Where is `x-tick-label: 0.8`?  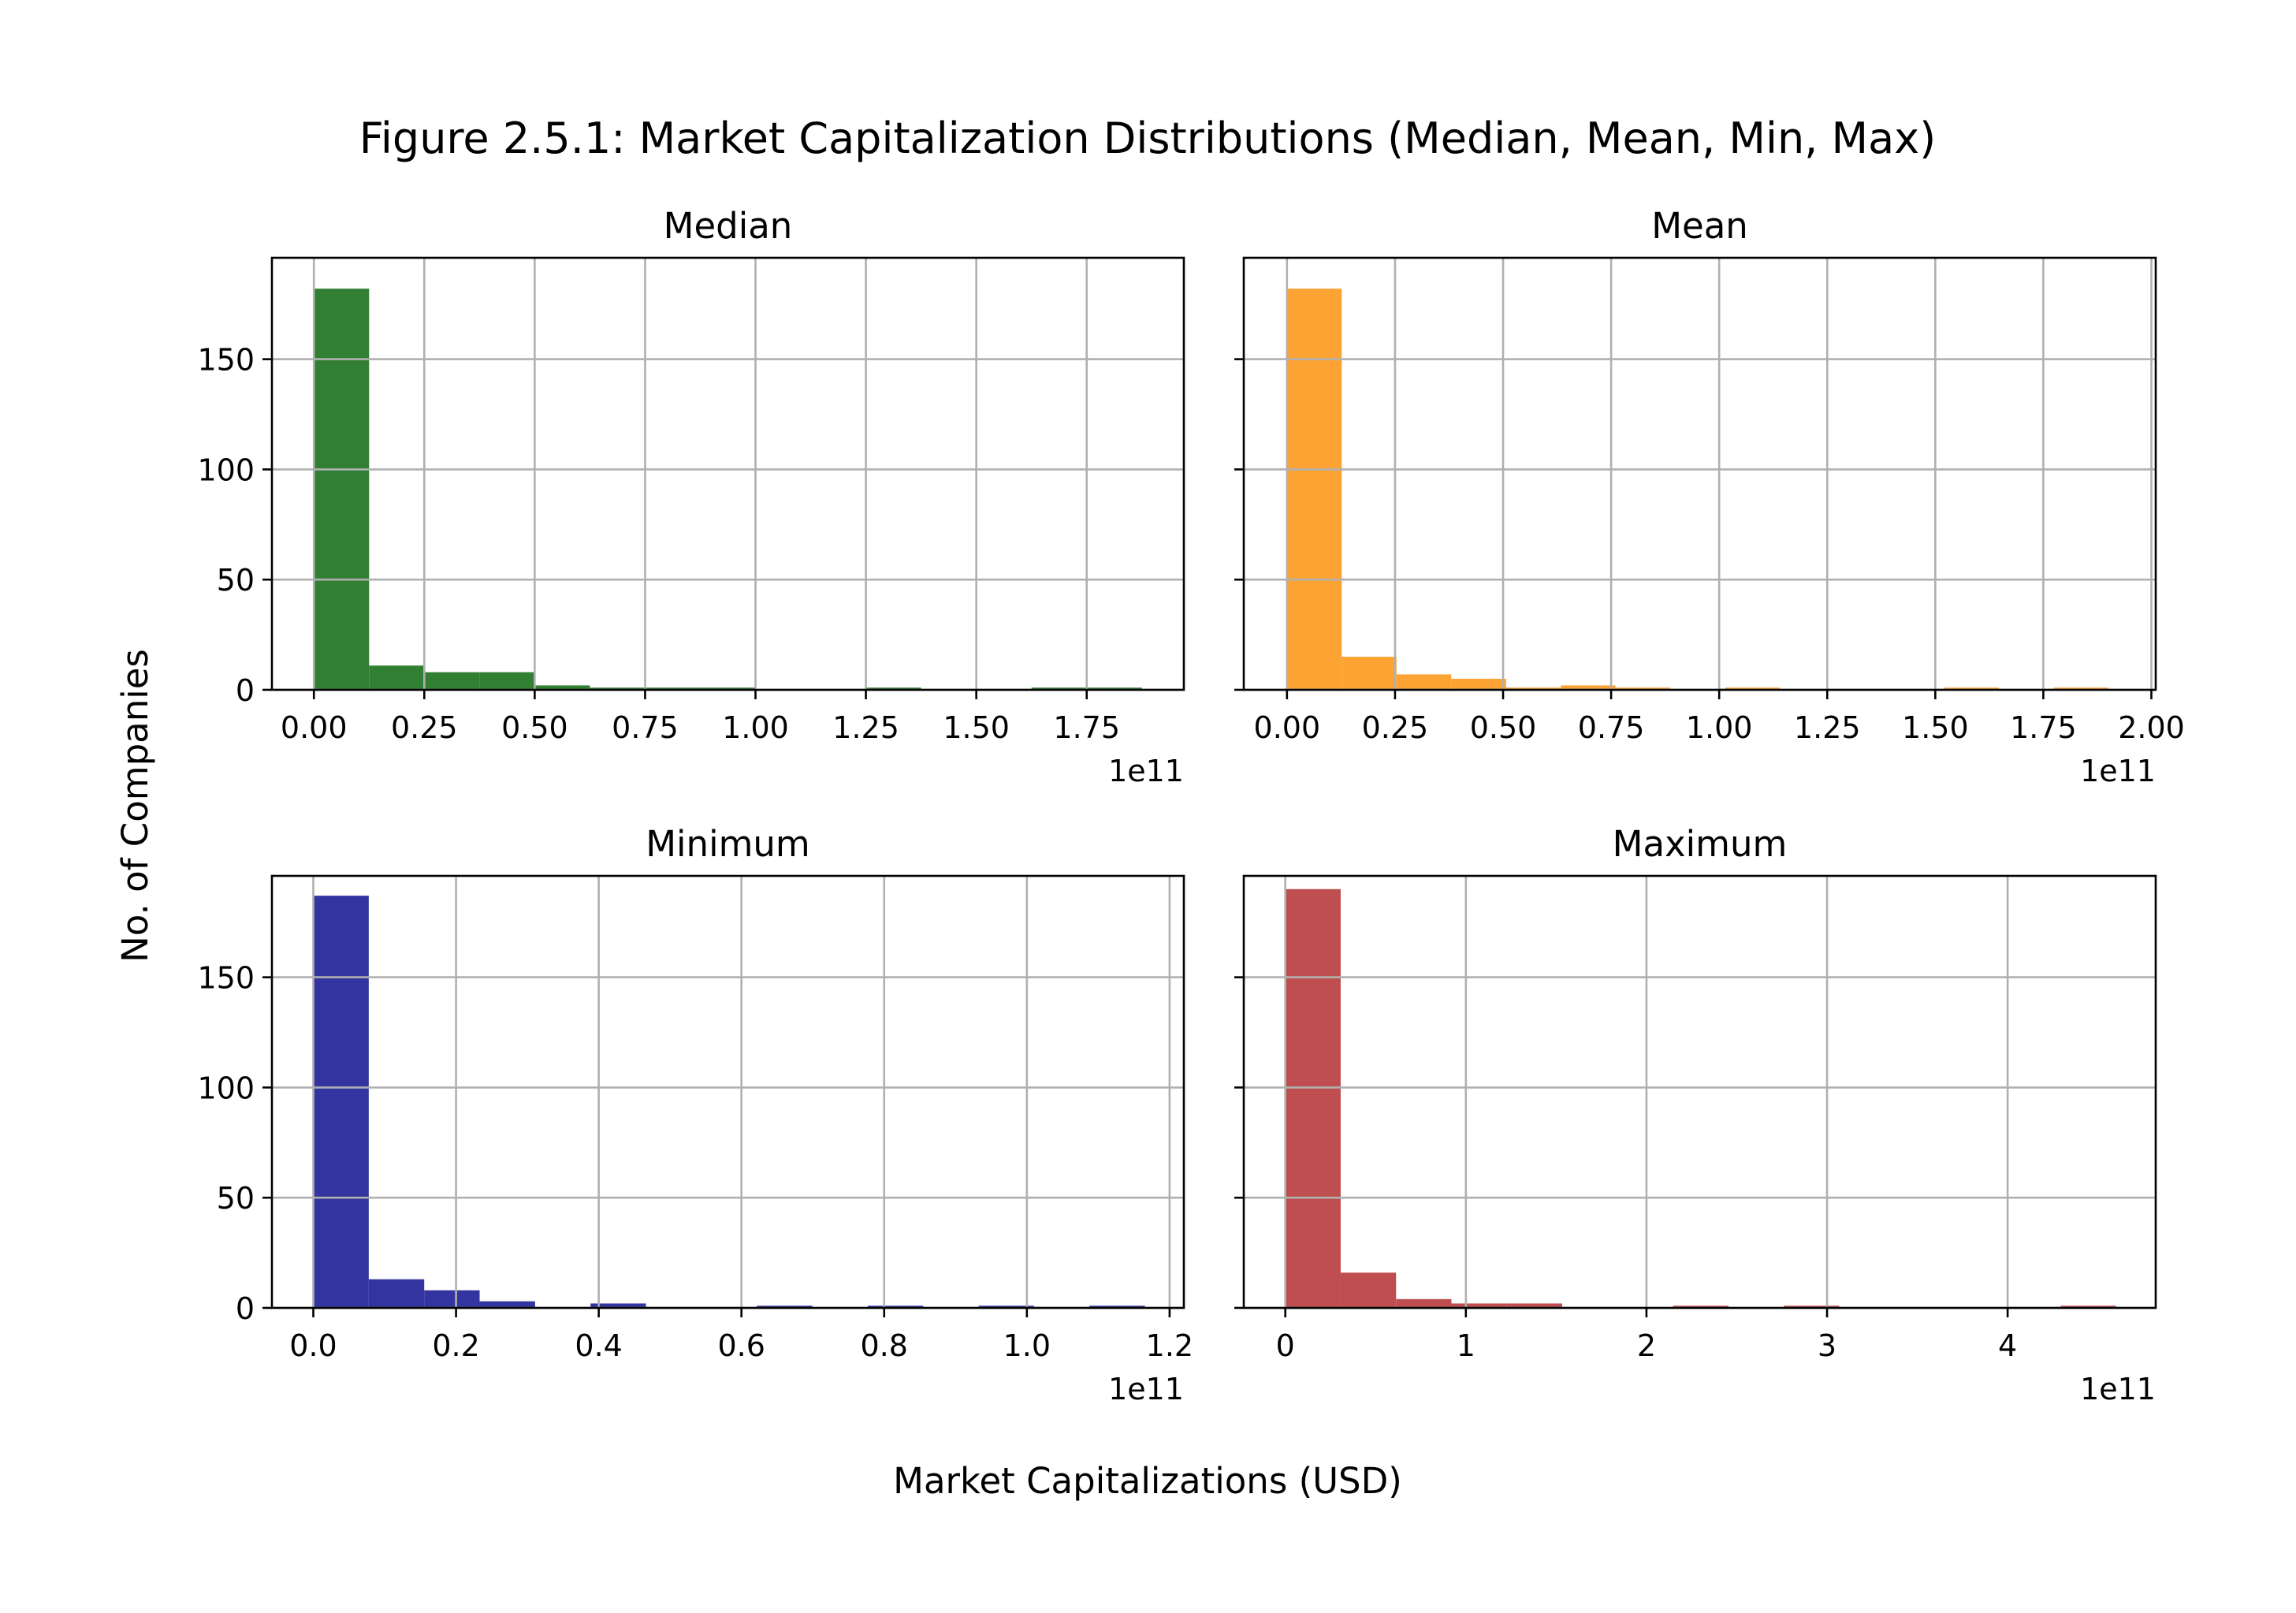 x-tick-label: 0.8 is located at coordinates (884, 1345).